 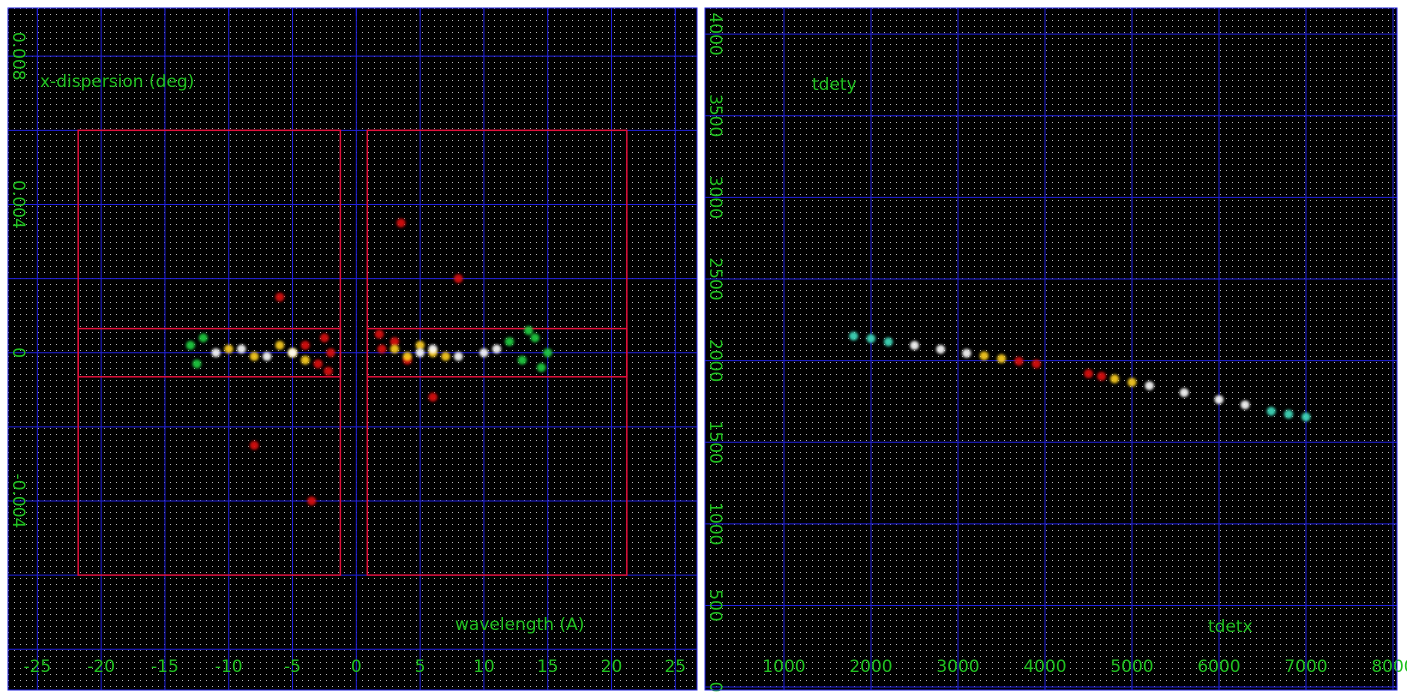 What do you see at coordinates (292, 667) in the screenshot?
I see `x-tick-label: -5` at bounding box center [292, 667].